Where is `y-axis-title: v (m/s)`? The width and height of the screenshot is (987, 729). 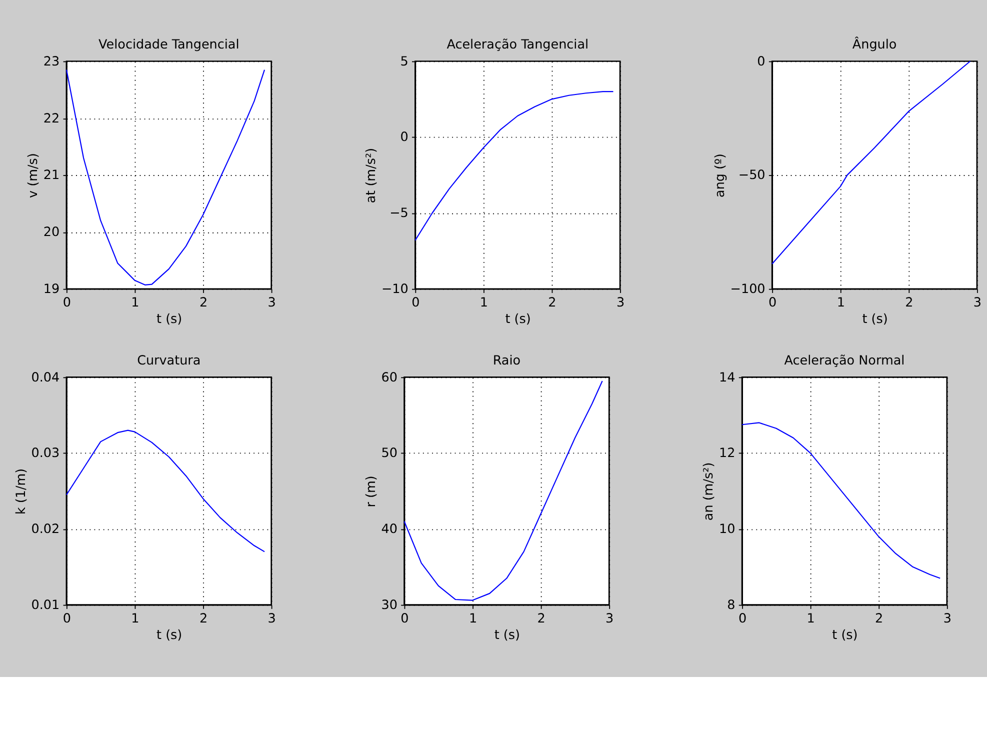
y-axis-title: v (m/s) is located at coordinates (34, 175).